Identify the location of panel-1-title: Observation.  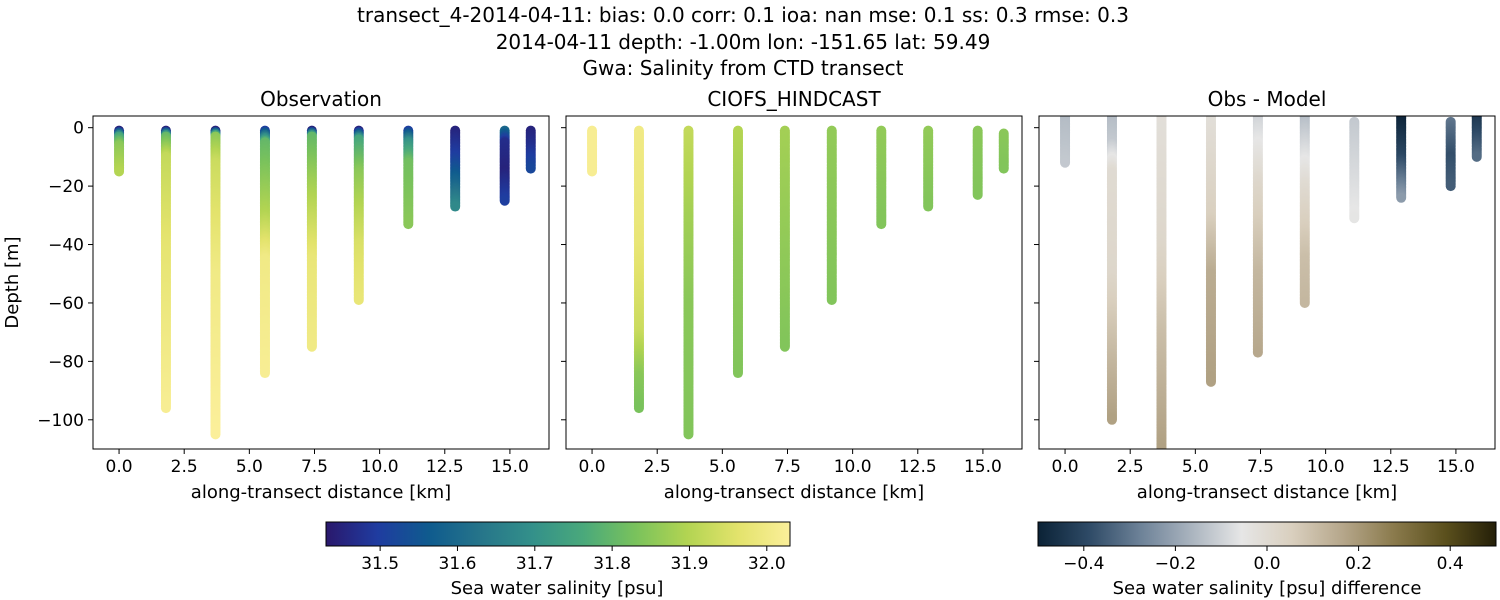
(321, 99).